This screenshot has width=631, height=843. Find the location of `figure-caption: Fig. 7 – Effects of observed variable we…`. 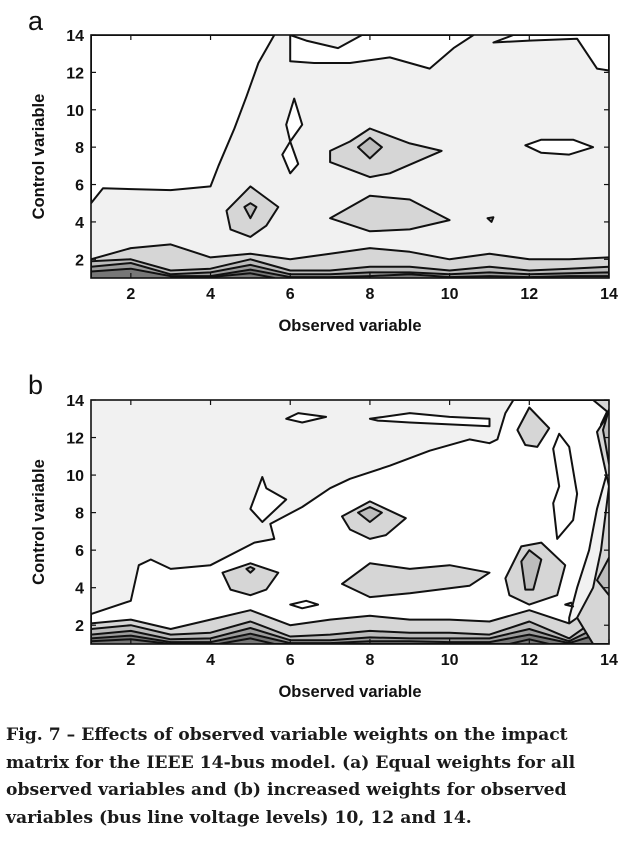

figure-caption: Fig. 7 – Effects of observed variable we… is located at coordinates (291, 776).